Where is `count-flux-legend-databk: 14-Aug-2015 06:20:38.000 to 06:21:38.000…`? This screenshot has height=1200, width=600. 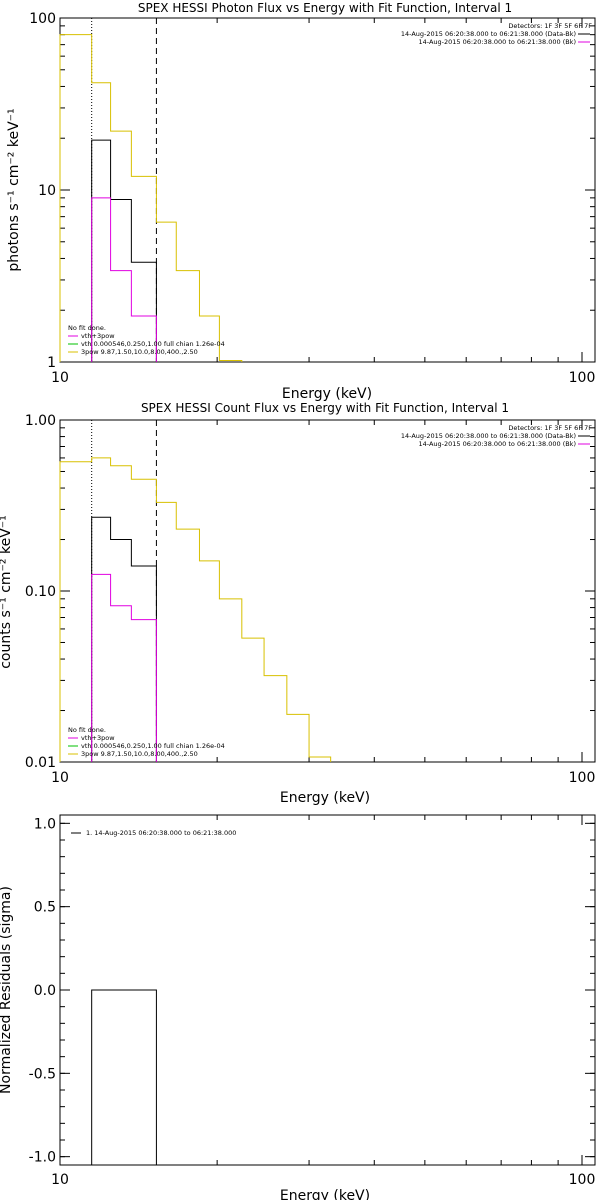
count-flux-legend-databk: 14-Aug-2015 06:20:38.000 to 06:21:38.000… is located at coordinates (488, 436).